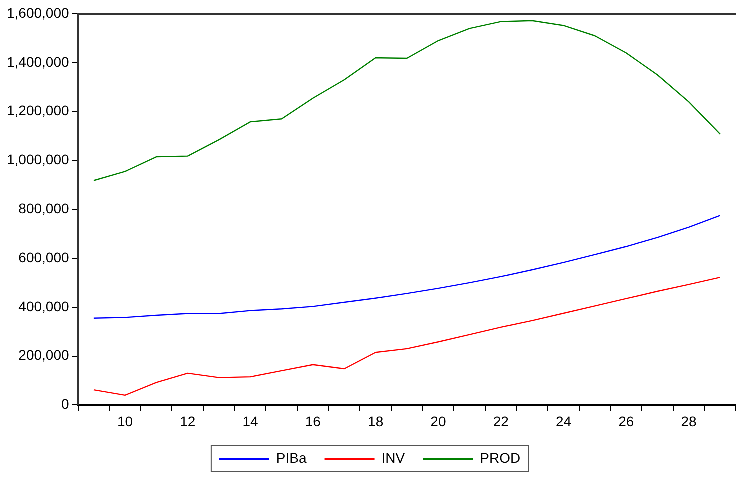 The width and height of the screenshot is (738, 486). I want to click on y-tick-label: 200,000, so click(44, 355).